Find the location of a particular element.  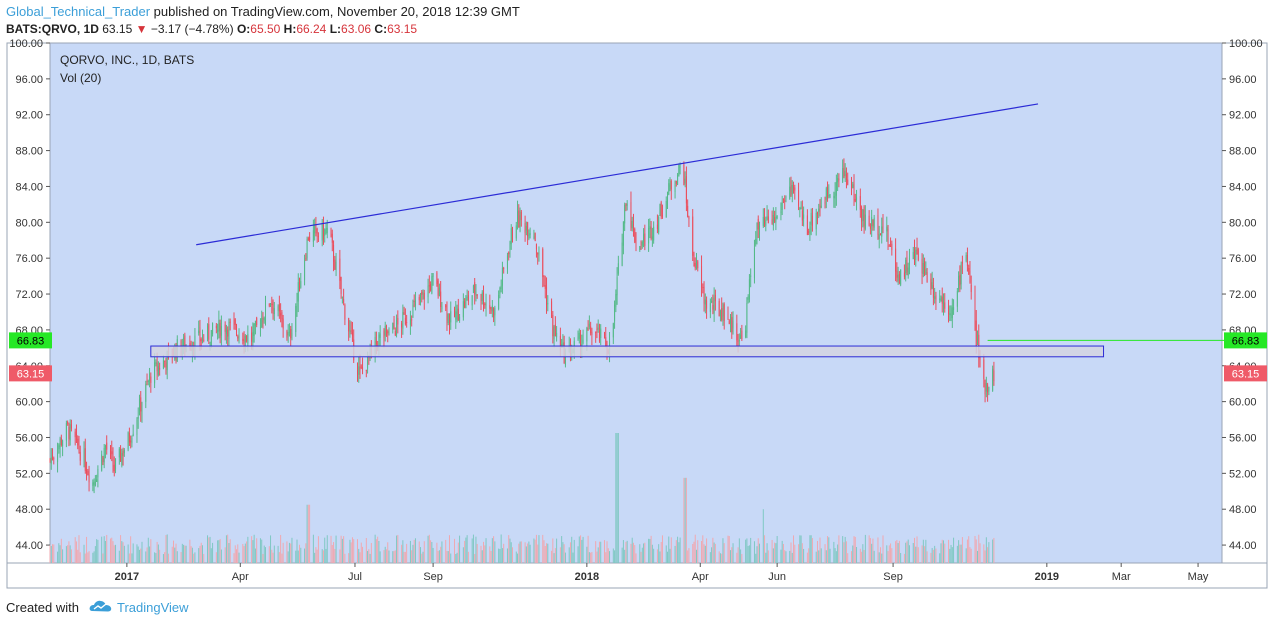

x-tick-label: Mar is located at coordinates (1121, 577).